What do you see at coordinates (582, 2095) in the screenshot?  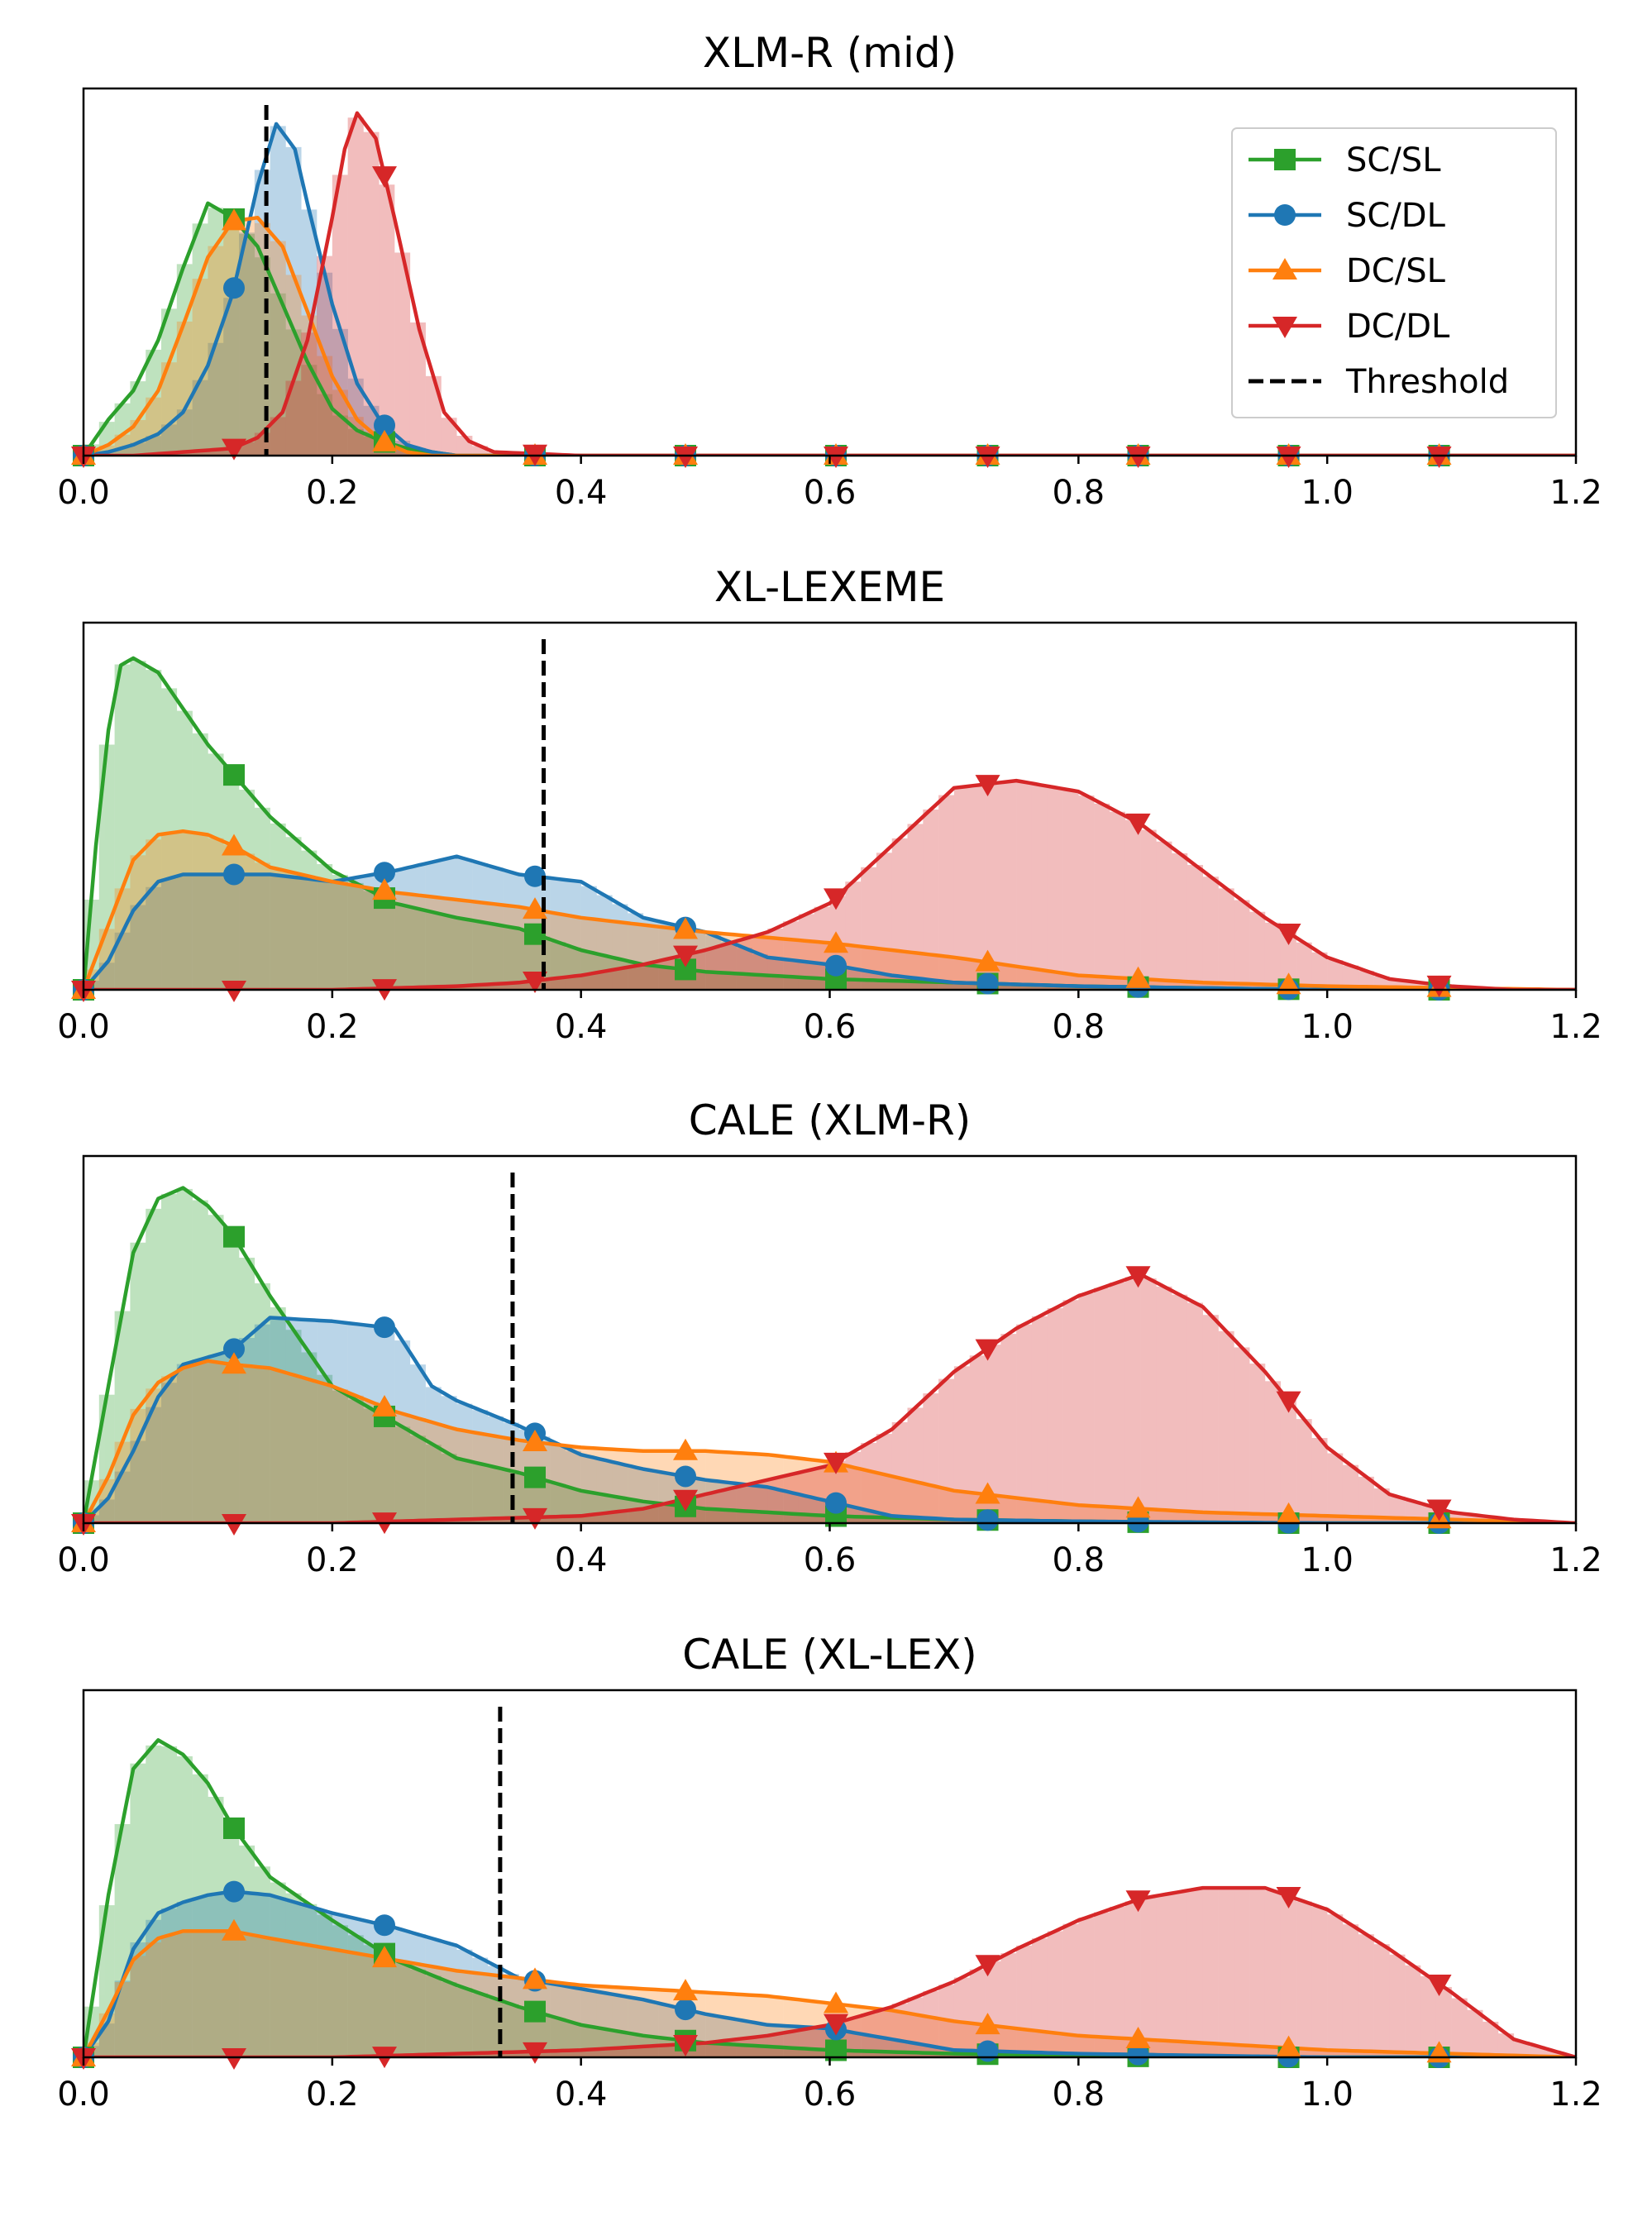 I see `x-tick-label: 0.4` at bounding box center [582, 2095].